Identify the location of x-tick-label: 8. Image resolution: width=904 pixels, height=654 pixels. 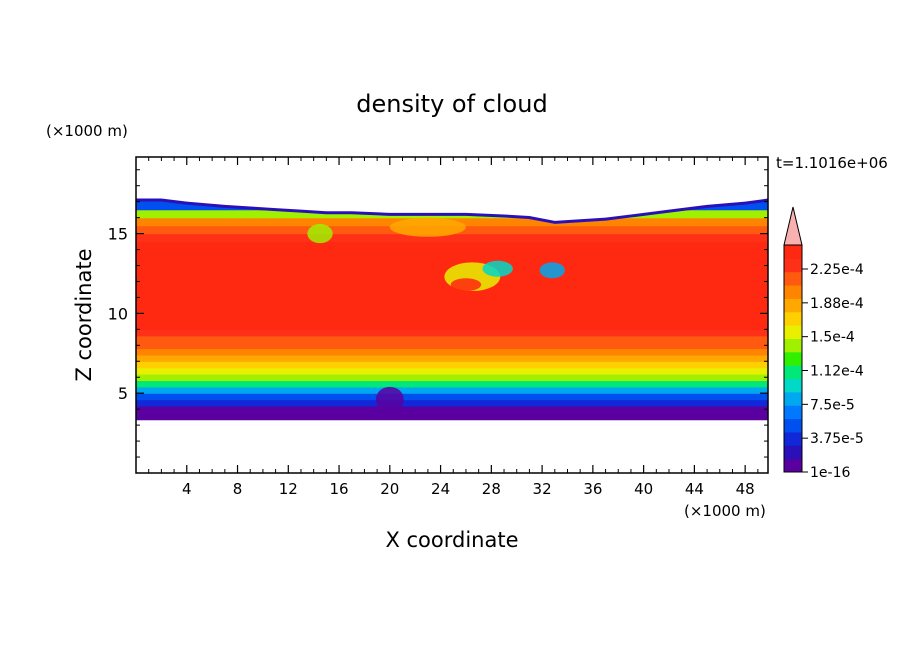
(238, 489).